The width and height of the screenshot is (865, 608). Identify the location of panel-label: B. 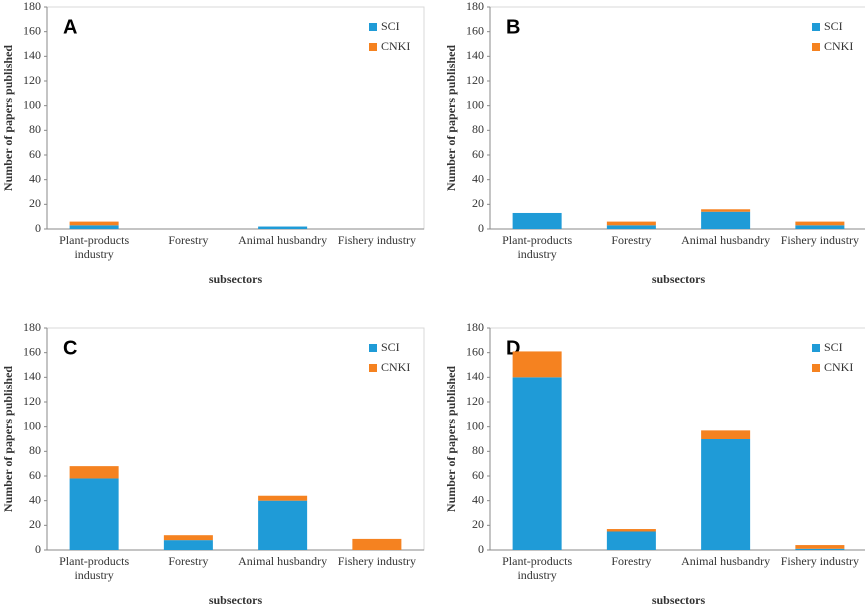
(513, 27).